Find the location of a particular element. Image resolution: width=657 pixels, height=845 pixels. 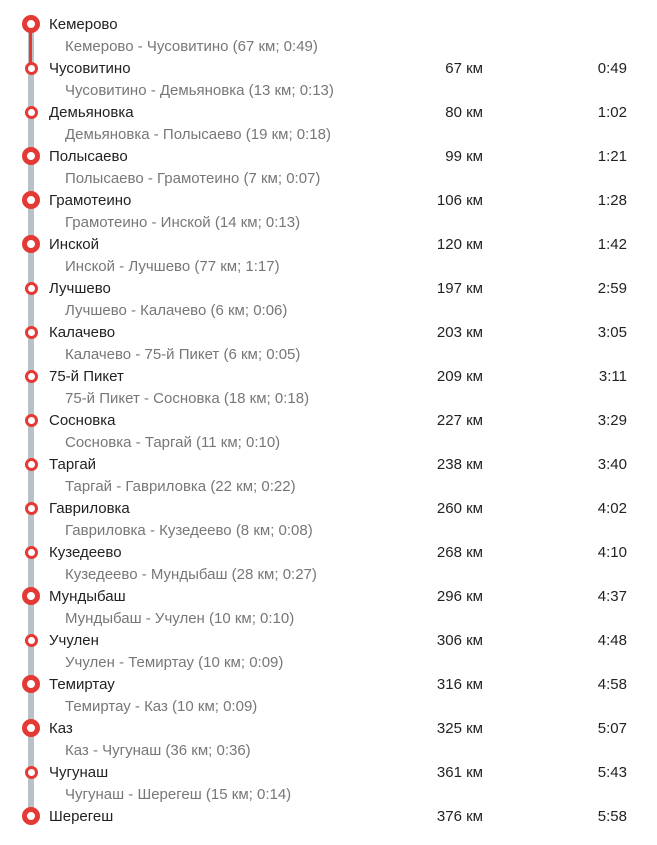

station-name: 75-й Пикет is located at coordinates (86, 376).